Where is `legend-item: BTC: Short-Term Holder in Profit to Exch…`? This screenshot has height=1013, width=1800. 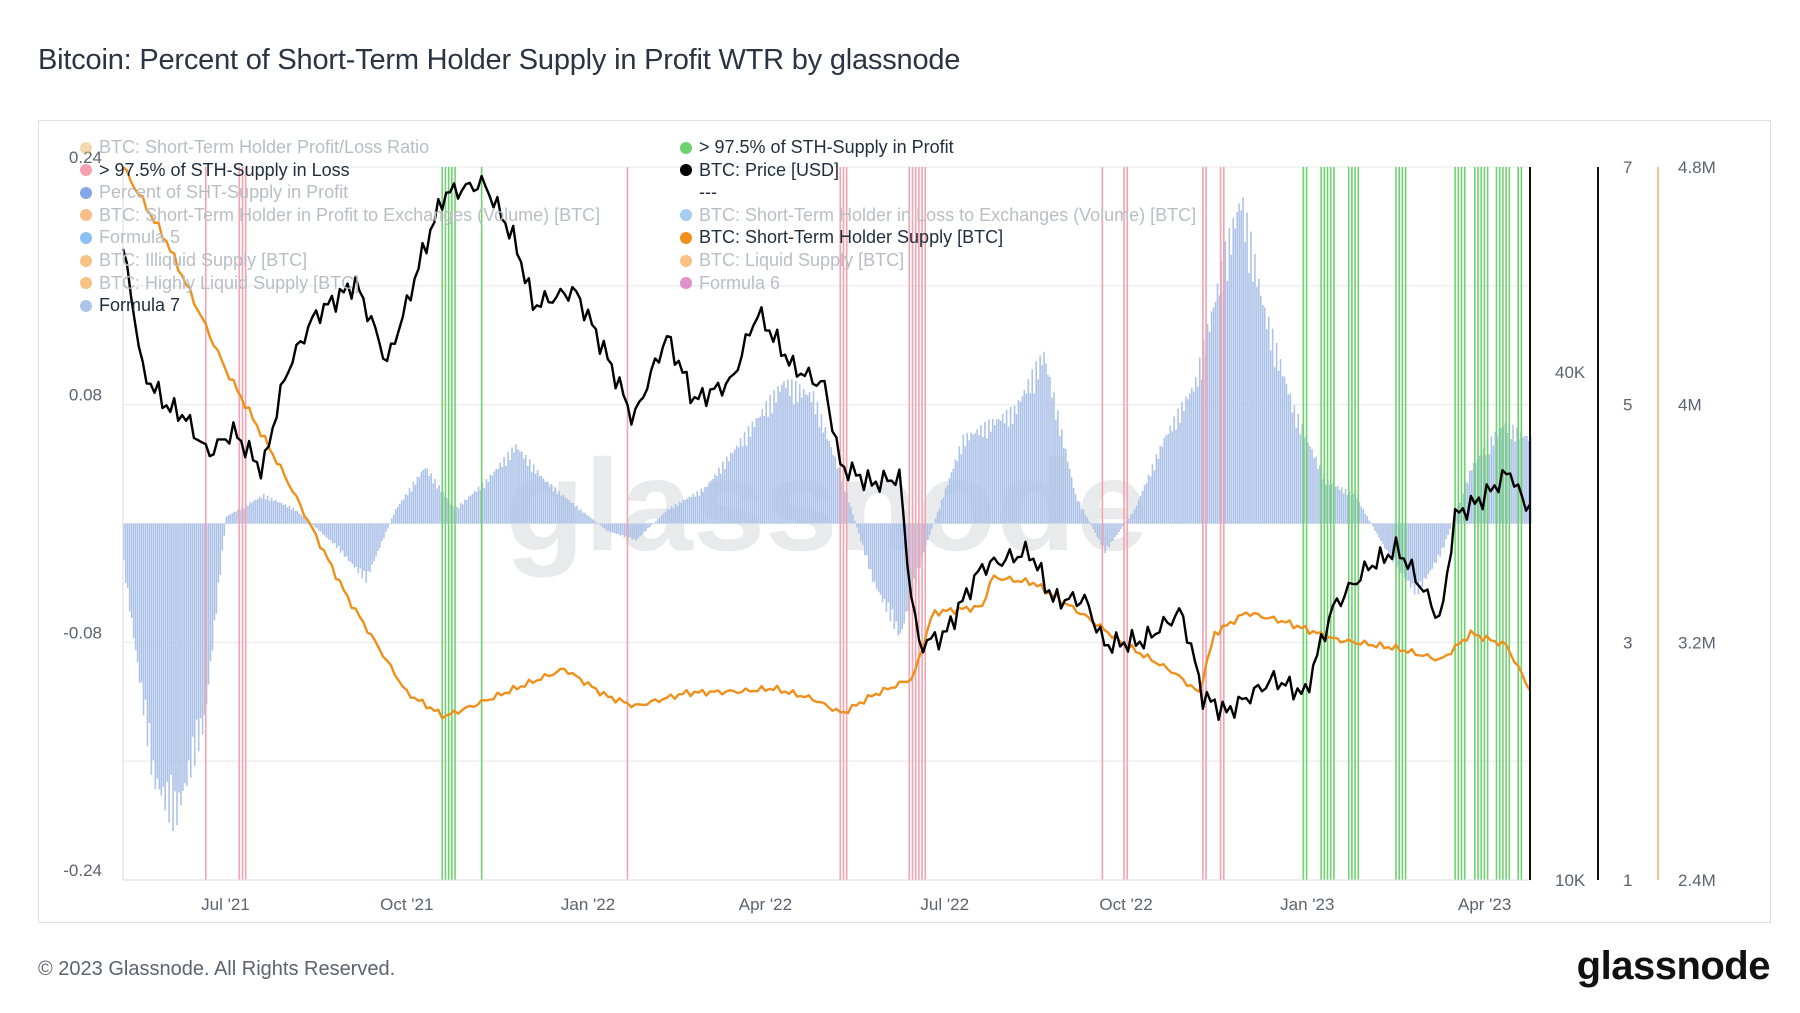 legend-item: BTC: Short-Term Holder in Profit to Exch… is located at coordinates (340, 215).